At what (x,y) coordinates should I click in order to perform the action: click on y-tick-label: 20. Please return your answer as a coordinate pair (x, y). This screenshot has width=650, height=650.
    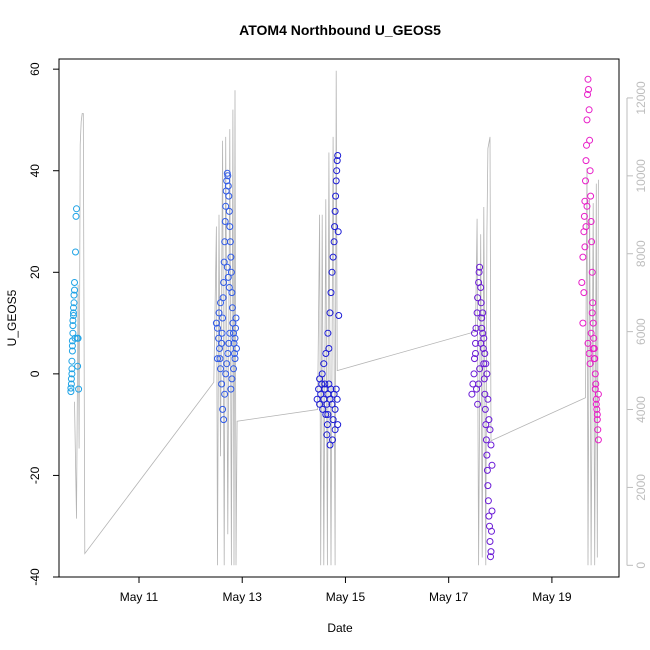
    Looking at the image, I should click on (35, 272).